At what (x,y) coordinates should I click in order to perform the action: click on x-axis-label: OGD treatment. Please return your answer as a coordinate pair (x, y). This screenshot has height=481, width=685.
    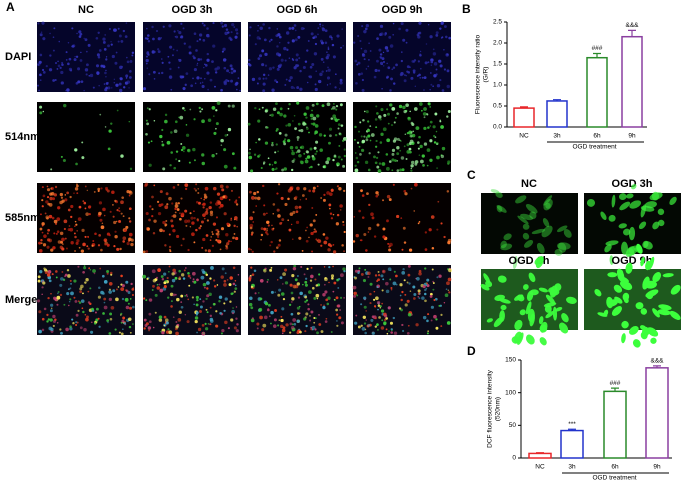
    Looking at the image, I should click on (594, 147).